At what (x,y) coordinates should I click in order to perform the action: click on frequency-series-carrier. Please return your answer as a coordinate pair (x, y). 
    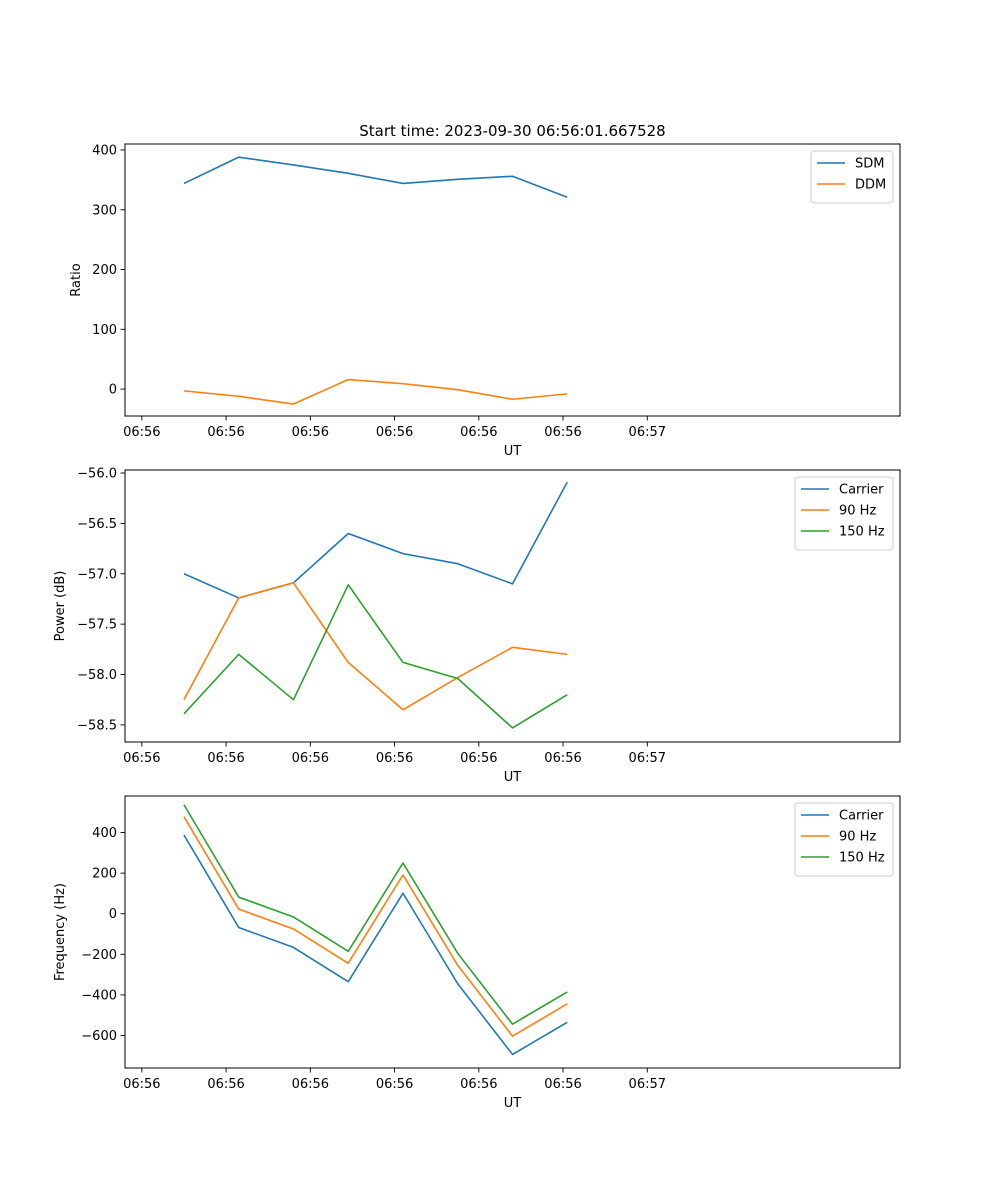
    Looking at the image, I should click on (375, 945).